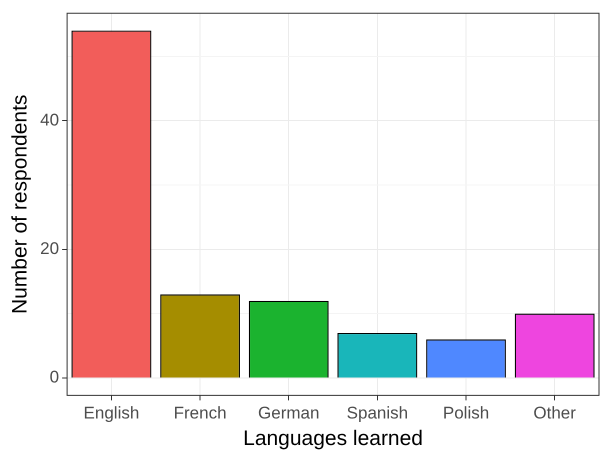 The width and height of the screenshot is (601, 456). What do you see at coordinates (289, 412) in the screenshot?
I see `x-tick-label: German` at bounding box center [289, 412].